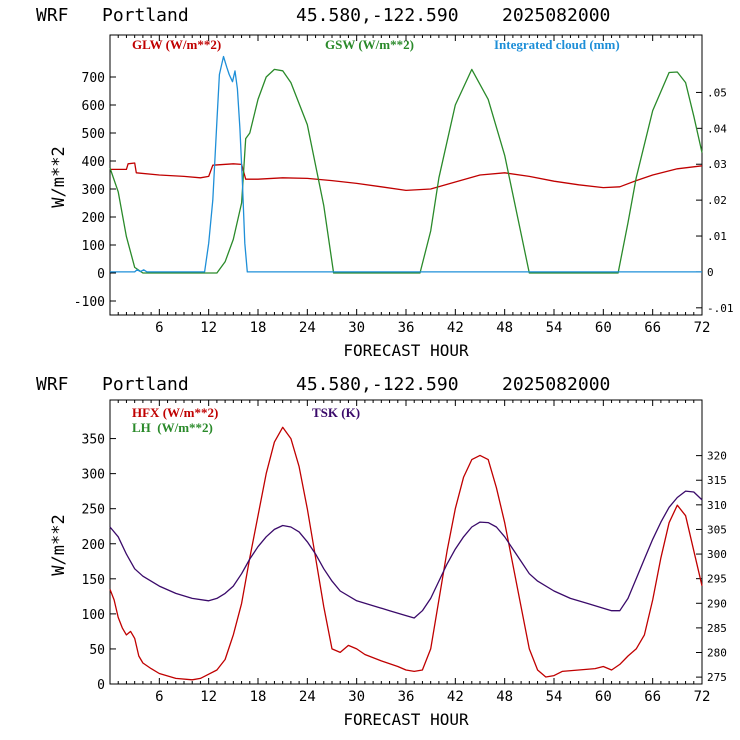 This screenshot has height=740, width=740. Describe the element at coordinates (717, 480) in the screenshot. I see `y2-tick-label: 315` at that location.